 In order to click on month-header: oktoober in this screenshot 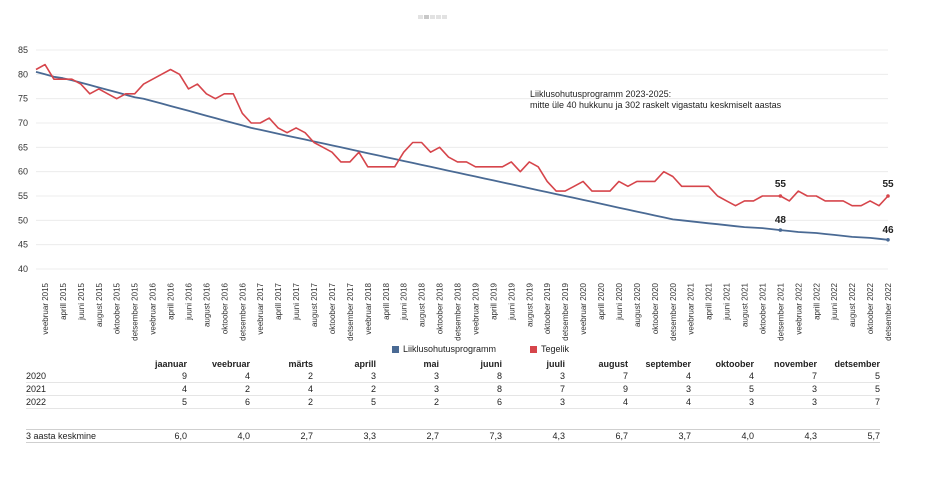, I will do `click(734, 364)`.